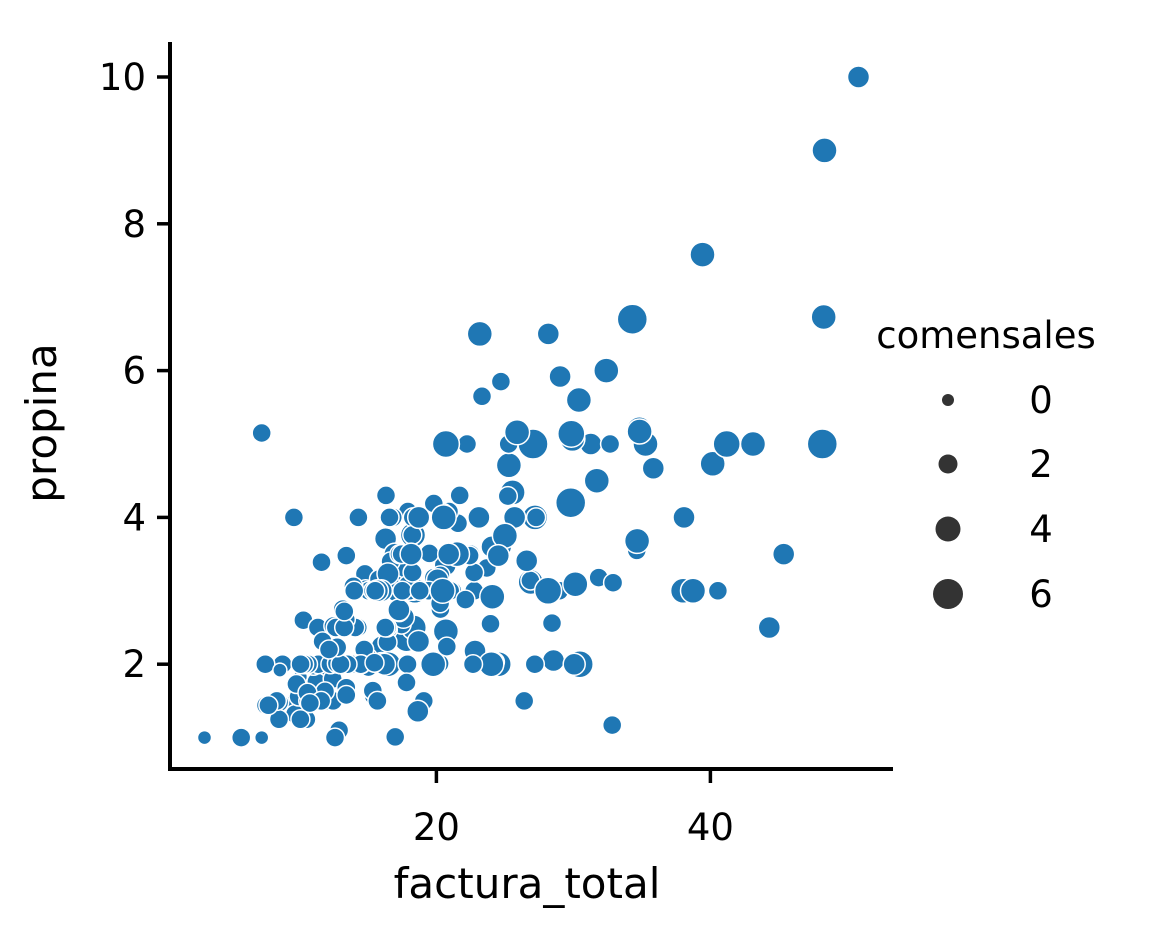 This screenshot has height=928, width=1152. I want to click on y-axis-ticks: 2 4 6 8 10, so click(134, 371).